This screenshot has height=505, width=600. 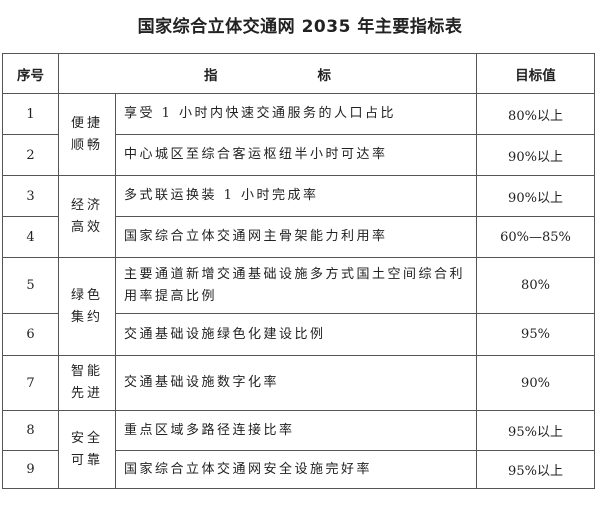 I want to click on table-row: 9 国家综合立体交通网安全设施完好率 95%以上, so click(x=298, y=469).